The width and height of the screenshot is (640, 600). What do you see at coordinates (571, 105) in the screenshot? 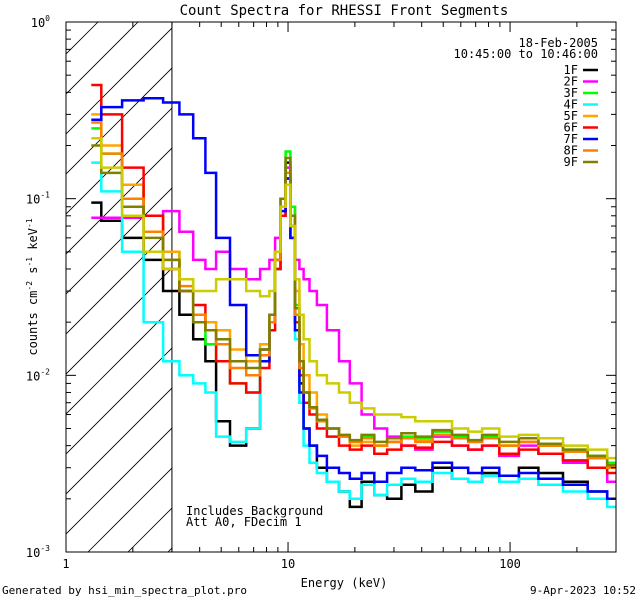
I see `legend-label-4f: 4F` at bounding box center [571, 105].